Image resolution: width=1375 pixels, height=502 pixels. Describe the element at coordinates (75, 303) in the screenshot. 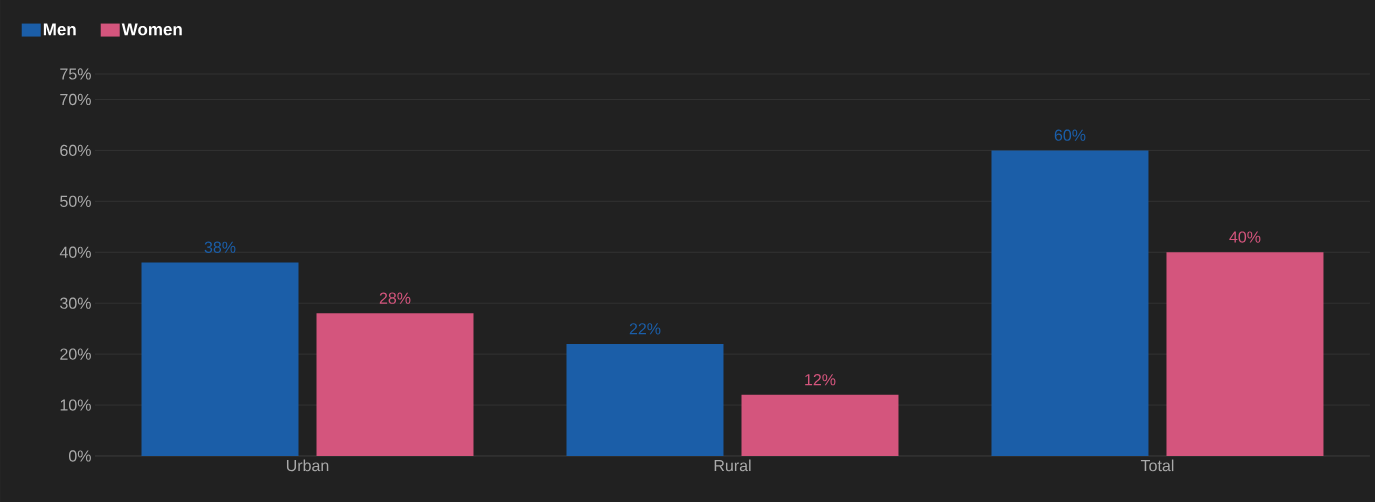

I see `y-tick-label: 30%` at that location.